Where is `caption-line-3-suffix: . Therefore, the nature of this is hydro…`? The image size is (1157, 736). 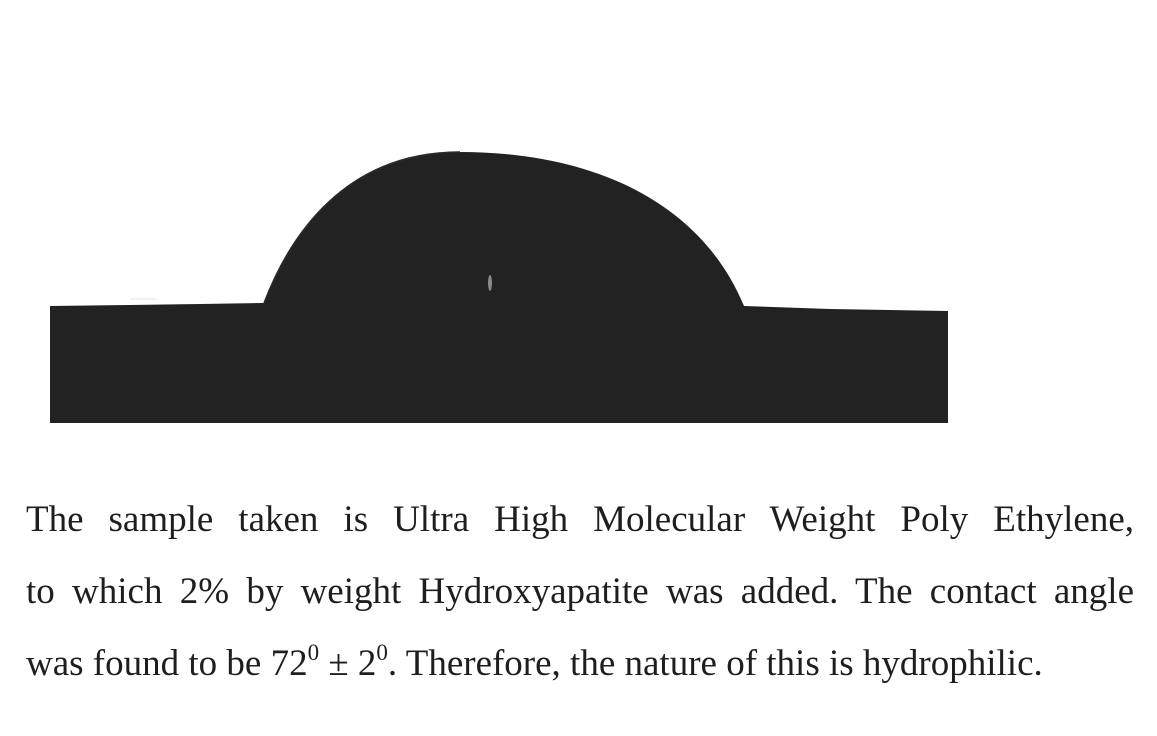
caption-line-3-suffix: . Therefore, the nature of this is hydro… is located at coordinates (715, 663).